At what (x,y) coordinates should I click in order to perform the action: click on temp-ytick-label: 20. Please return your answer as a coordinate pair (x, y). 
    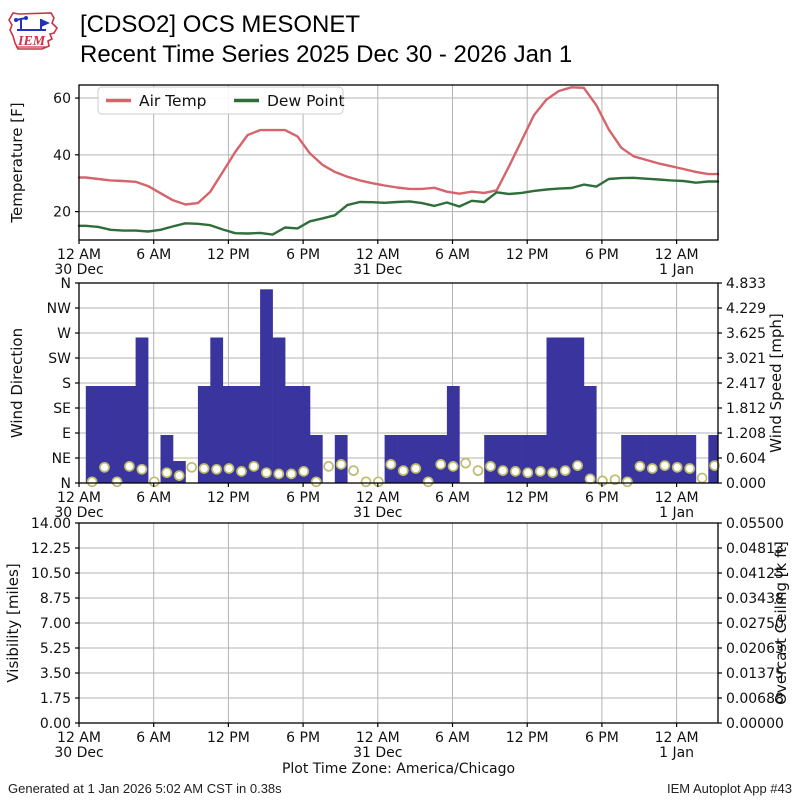
    Looking at the image, I should click on (62, 213).